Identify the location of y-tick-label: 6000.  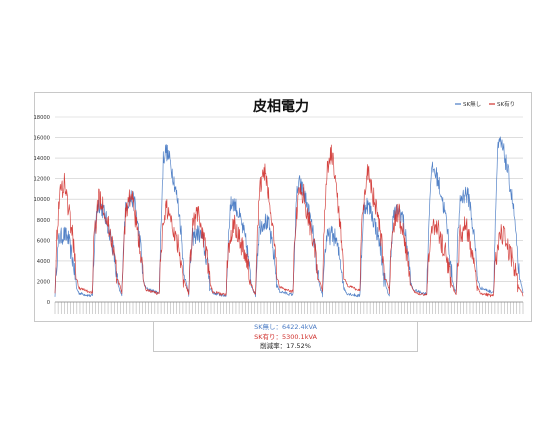
(43, 241).